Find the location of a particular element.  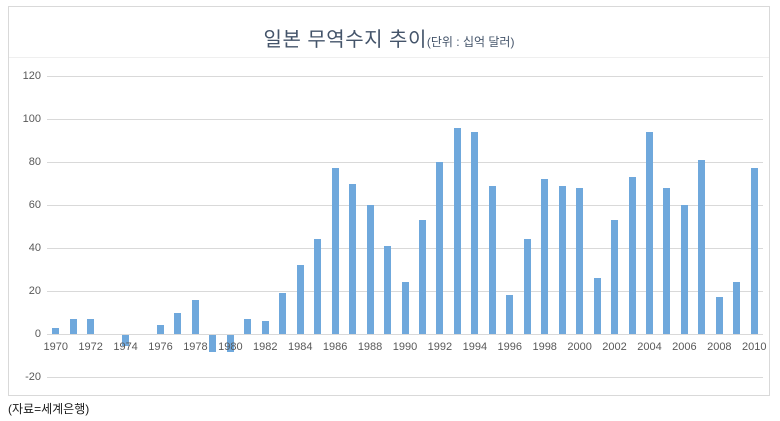

bar-1974 is located at coordinates (126, 340).